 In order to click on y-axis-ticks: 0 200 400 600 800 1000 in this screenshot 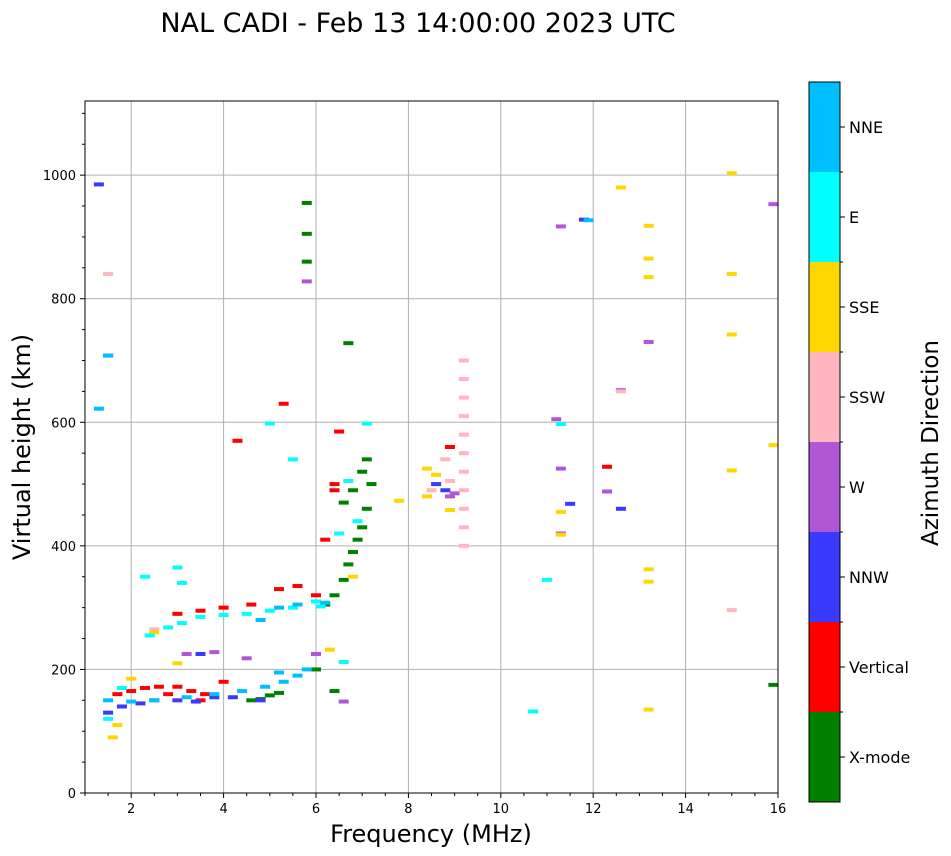, I will do `click(64, 457)`.